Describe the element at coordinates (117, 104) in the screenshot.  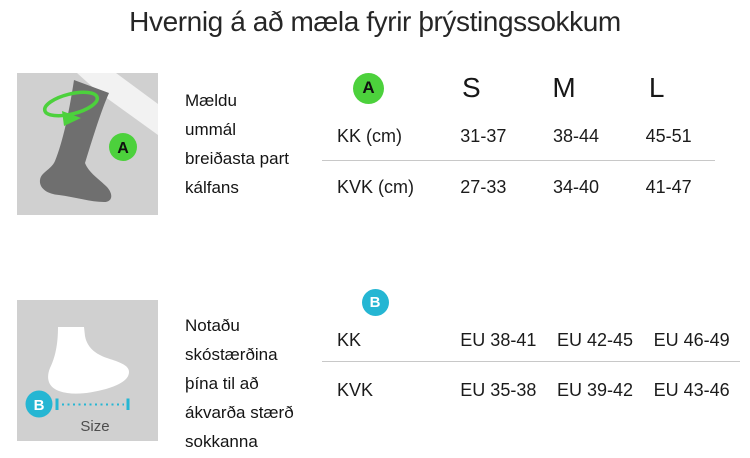
I see `skin-icon` at that location.